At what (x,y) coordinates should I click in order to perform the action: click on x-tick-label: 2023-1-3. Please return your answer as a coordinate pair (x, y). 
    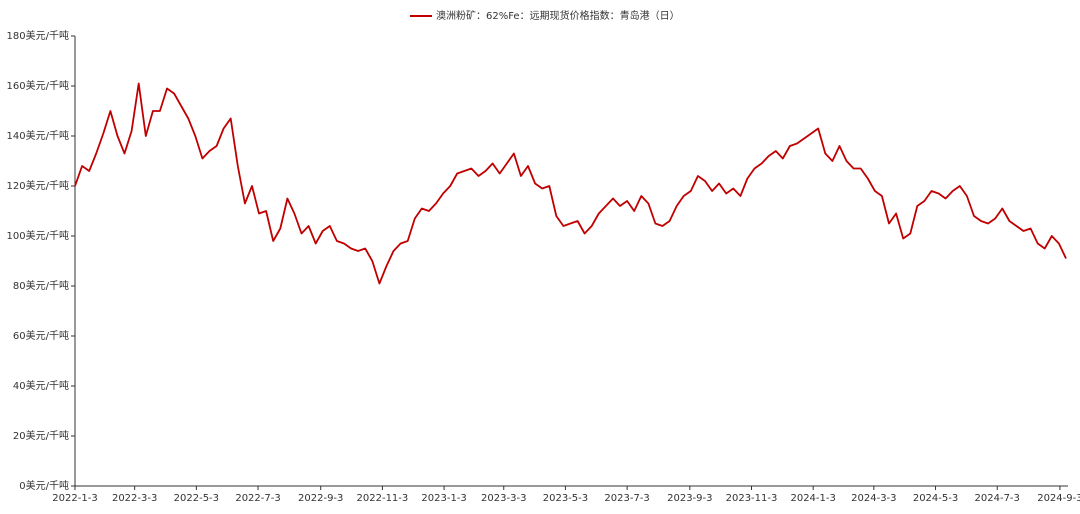
    Looking at the image, I should click on (443, 498).